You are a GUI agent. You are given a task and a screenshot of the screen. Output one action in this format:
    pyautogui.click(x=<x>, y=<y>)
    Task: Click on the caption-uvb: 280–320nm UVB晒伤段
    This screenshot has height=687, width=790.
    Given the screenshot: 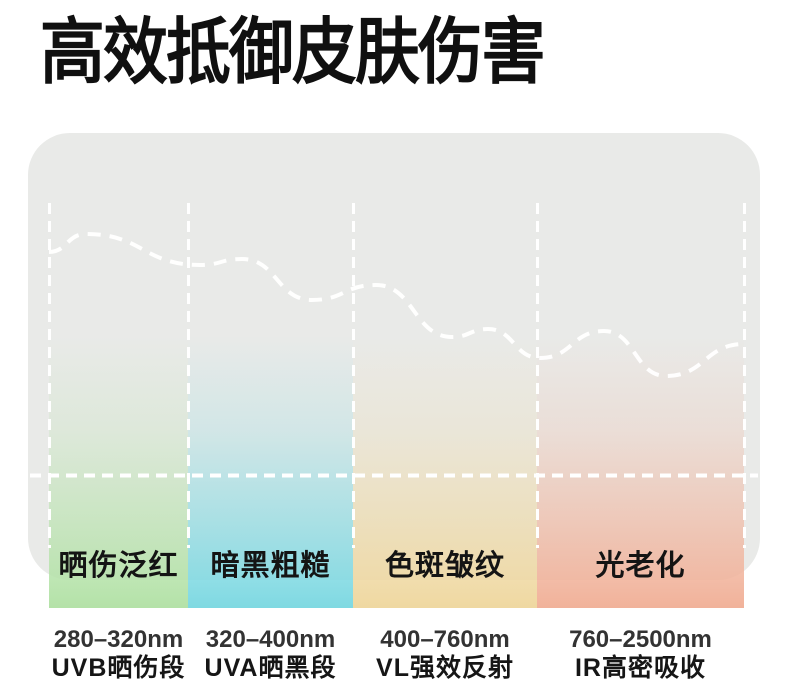 What is the action you would take?
    pyautogui.click(x=118, y=657)
    